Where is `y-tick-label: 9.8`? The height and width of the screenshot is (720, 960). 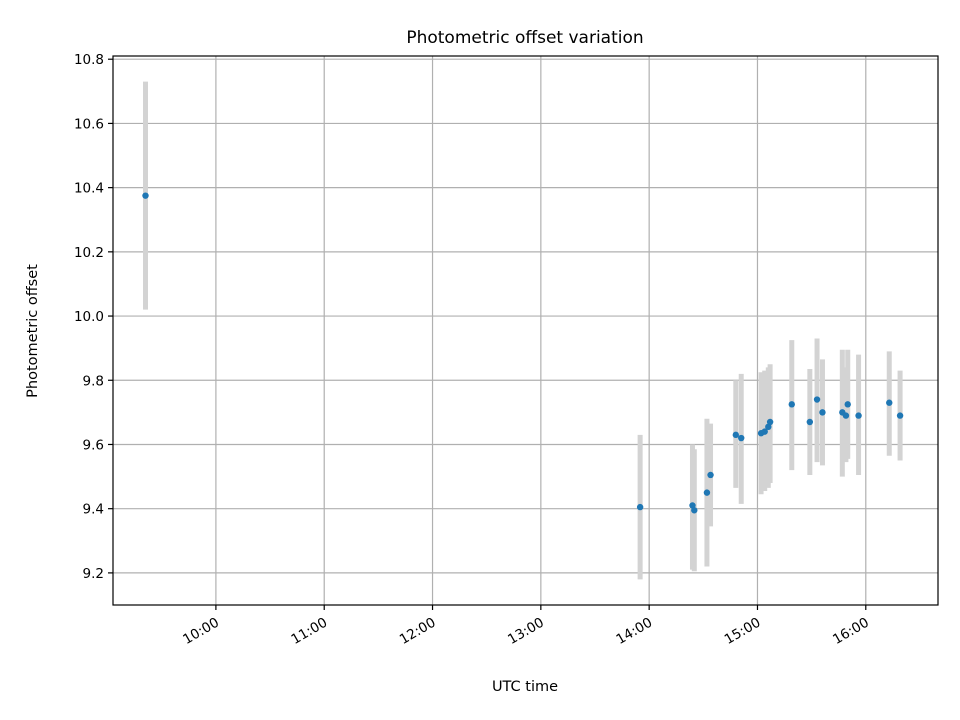
y-tick-label: 9.8 is located at coordinates (93, 381).